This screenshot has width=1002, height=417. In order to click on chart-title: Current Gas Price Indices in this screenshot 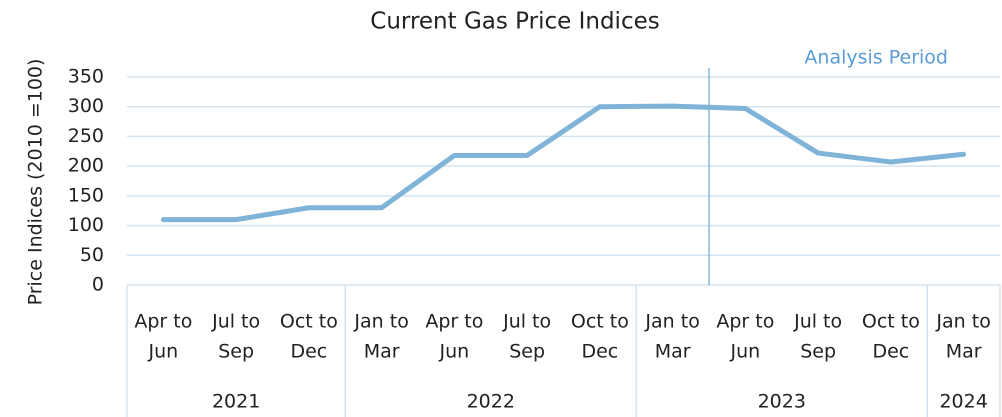, I will do `click(514, 22)`.